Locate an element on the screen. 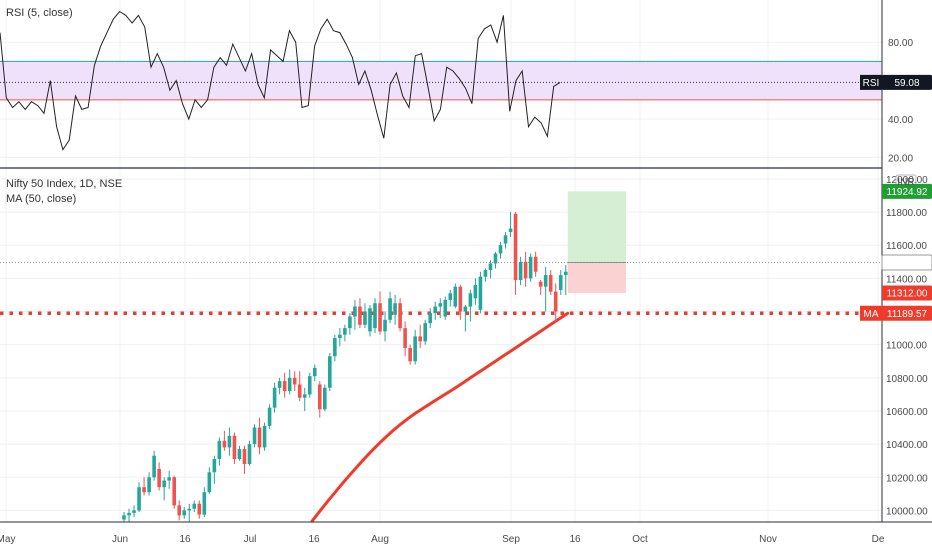 This screenshot has height=550, width=932. price-tick-label: 11600.00 is located at coordinates (906, 246).